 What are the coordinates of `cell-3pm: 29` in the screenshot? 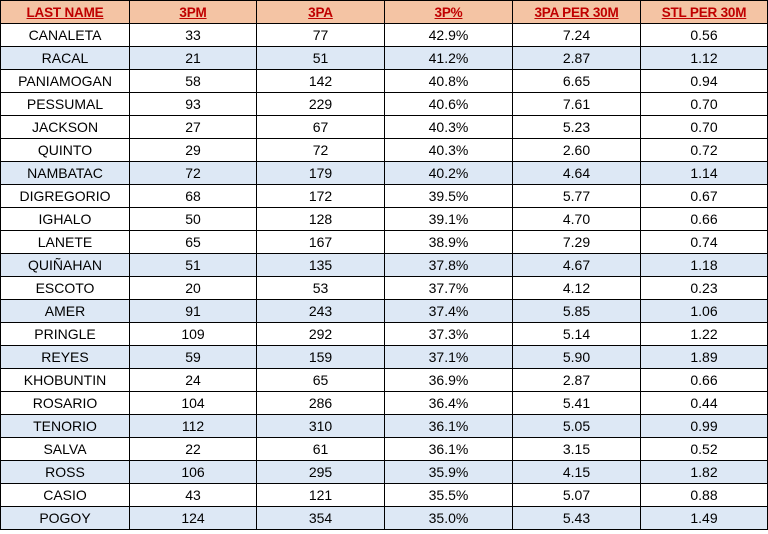 It's located at (193, 150).